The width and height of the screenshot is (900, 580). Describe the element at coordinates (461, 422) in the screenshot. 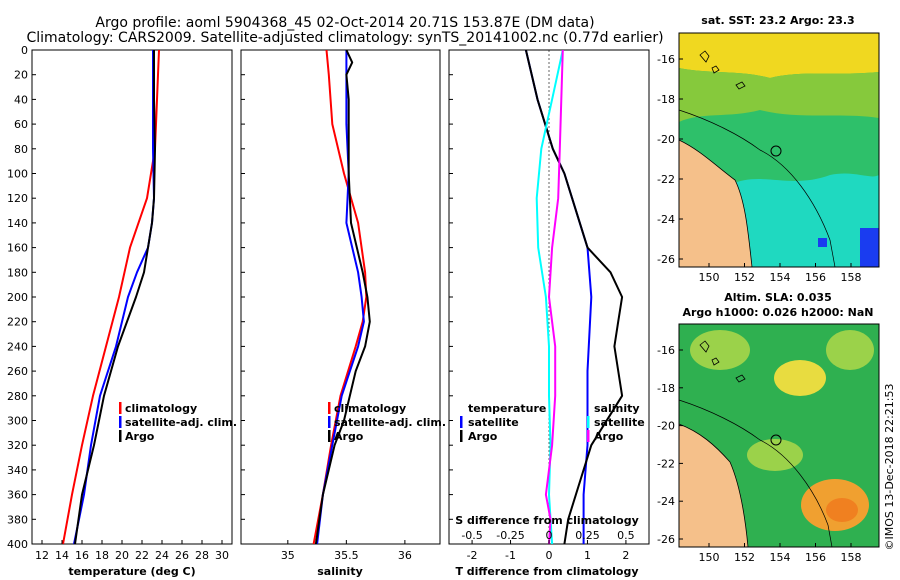

I see `legend-swatch-t-satellite` at that location.